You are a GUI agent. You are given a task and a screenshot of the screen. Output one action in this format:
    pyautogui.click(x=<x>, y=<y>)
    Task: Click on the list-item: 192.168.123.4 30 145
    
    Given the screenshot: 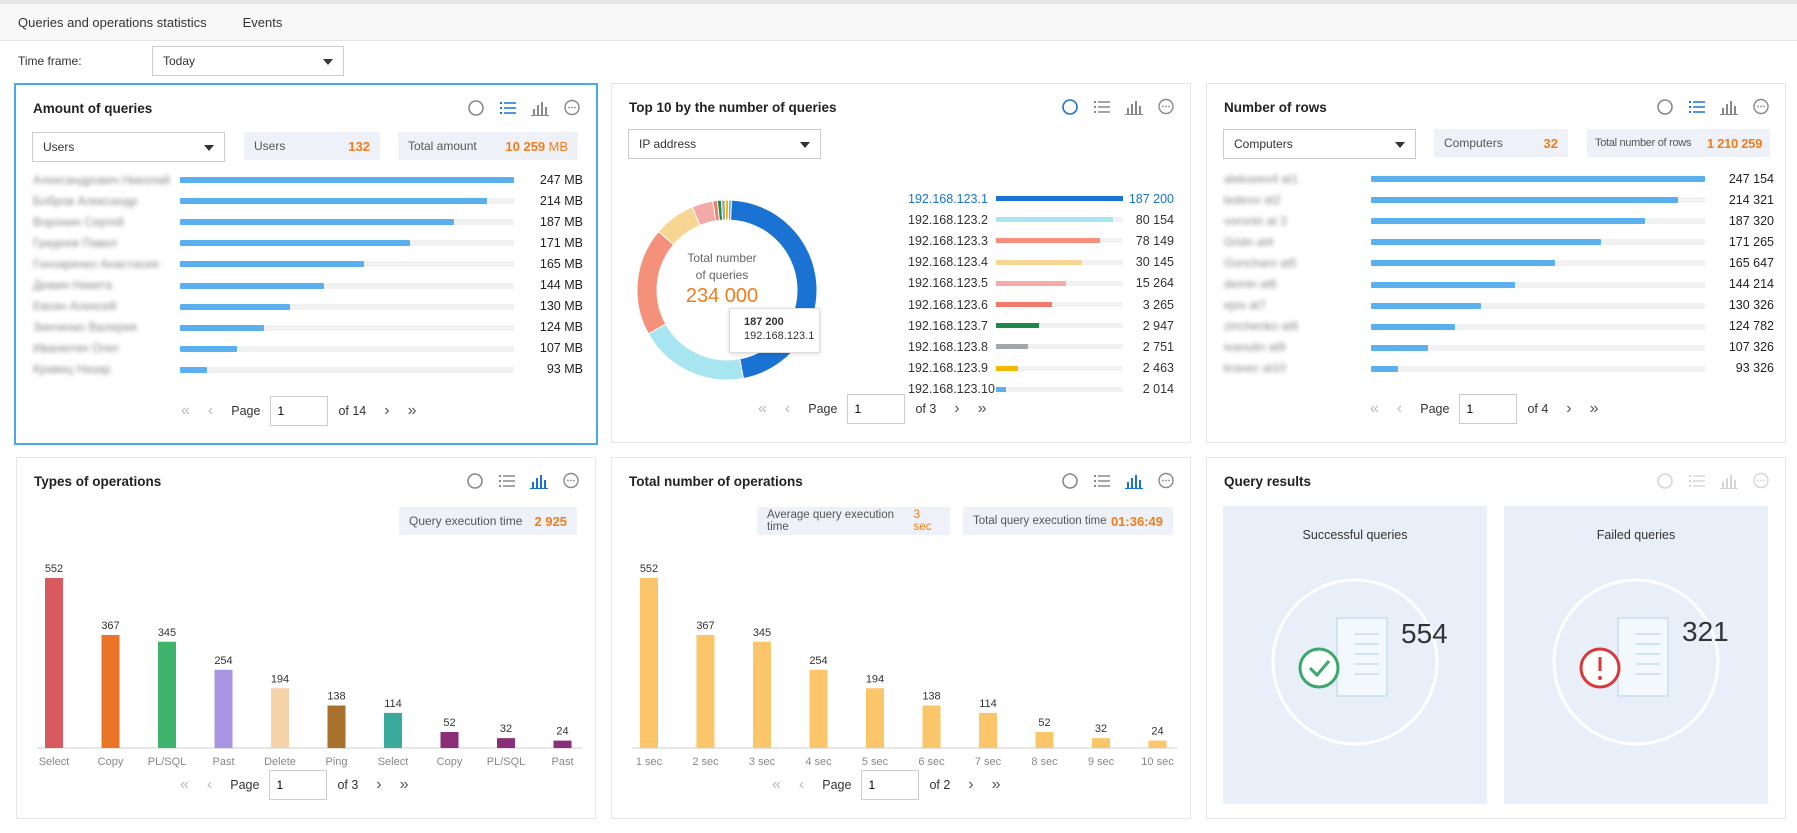 What is the action you would take?
    pyautogui.click(x=1041, y=262)
    